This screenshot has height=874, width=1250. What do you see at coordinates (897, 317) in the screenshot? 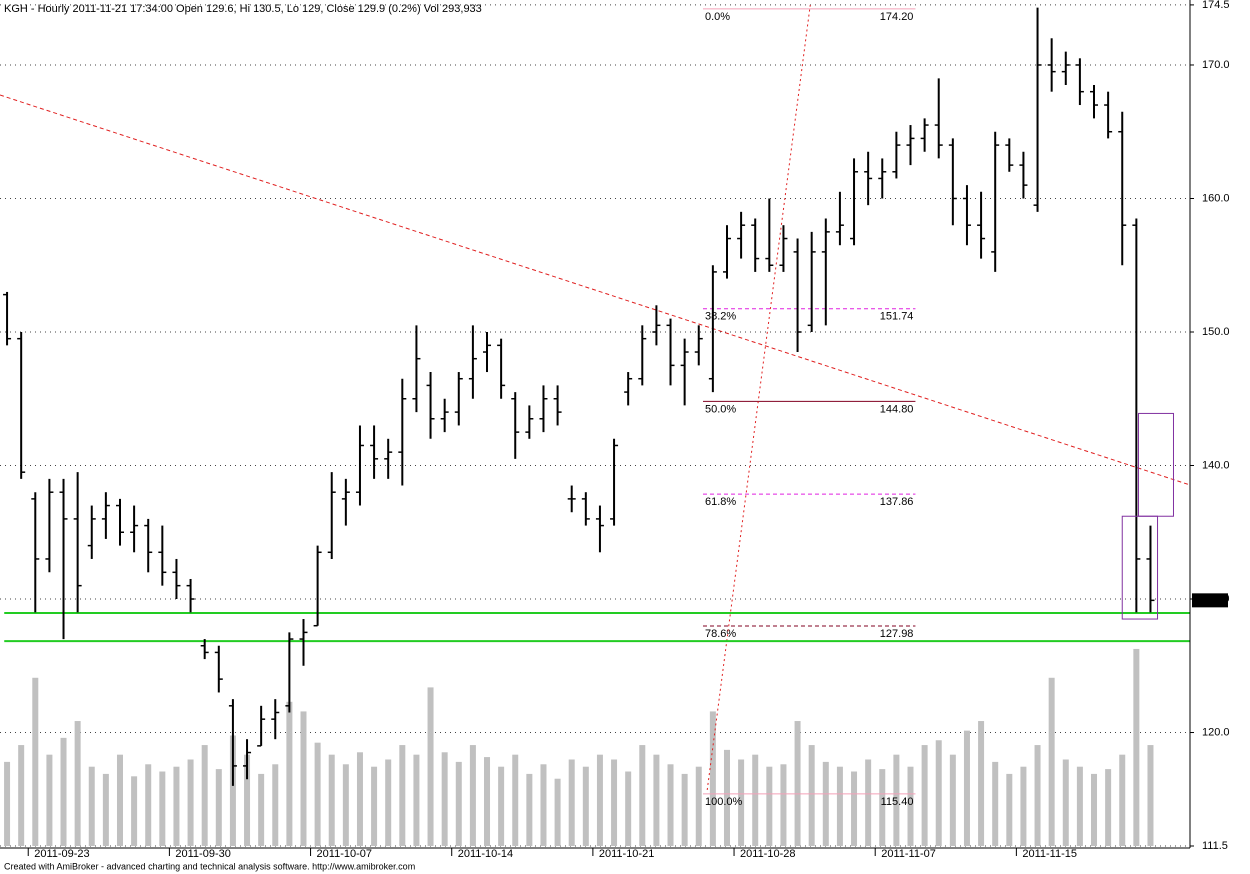
I see `fib-price-label: 151.74` at bounding box center [897, 317].